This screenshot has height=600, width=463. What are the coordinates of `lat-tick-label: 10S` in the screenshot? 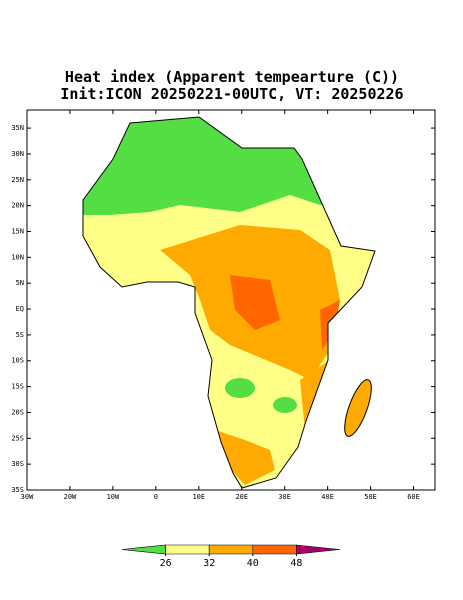 It's located at (17, 361).